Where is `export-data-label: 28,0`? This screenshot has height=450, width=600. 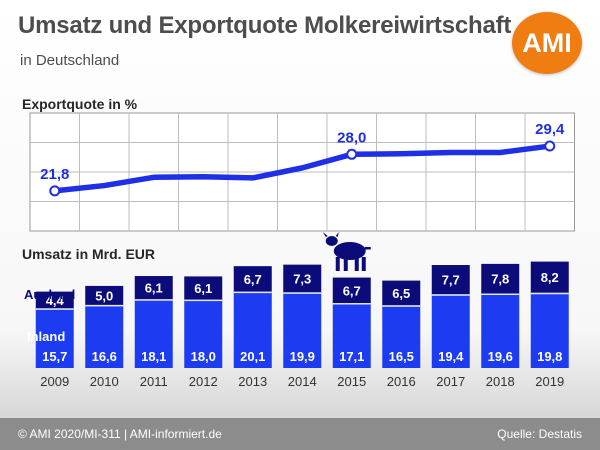
export-data-label: 28,0 is located at coordinates (351, 137).